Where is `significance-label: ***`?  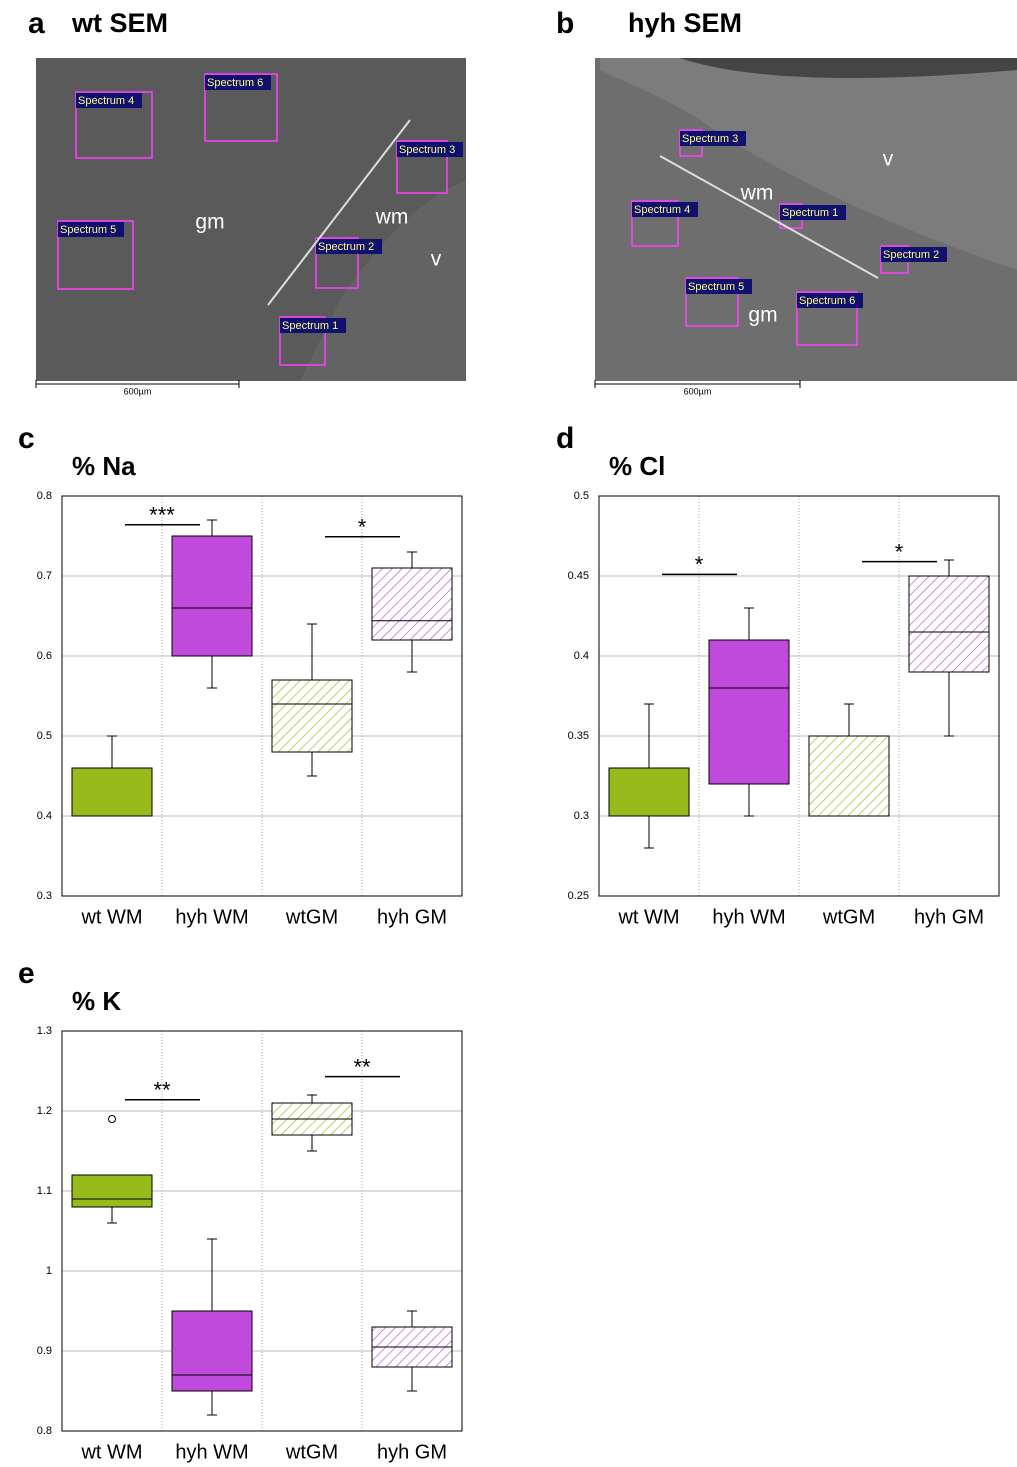
significance-label: *** is located at coordinates (162, 515).